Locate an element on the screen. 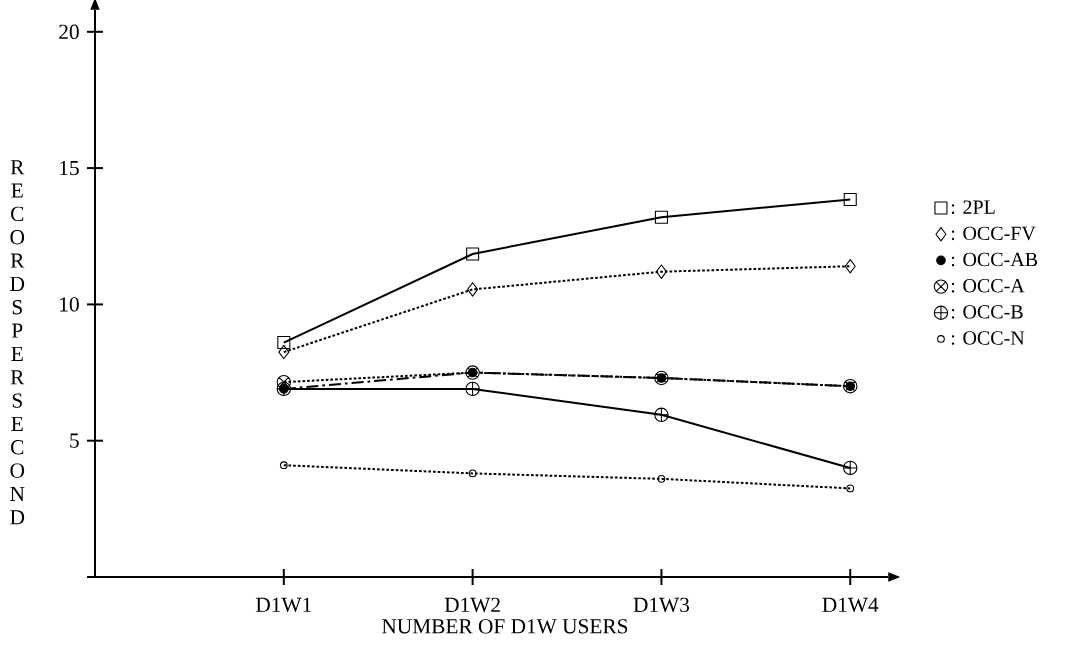 The width and height of the screenshot is (1079, 651). x-axis-title: NUMBER OF D1W USERS is located at coordinates (505, 626).